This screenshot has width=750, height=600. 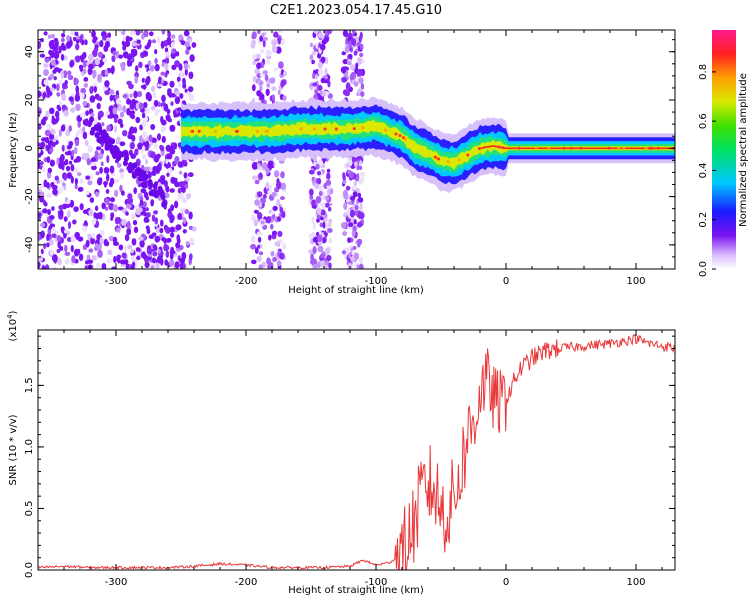 I want to click on snr-xlabel: Height of straight line (km), so click(x=356, y=590).